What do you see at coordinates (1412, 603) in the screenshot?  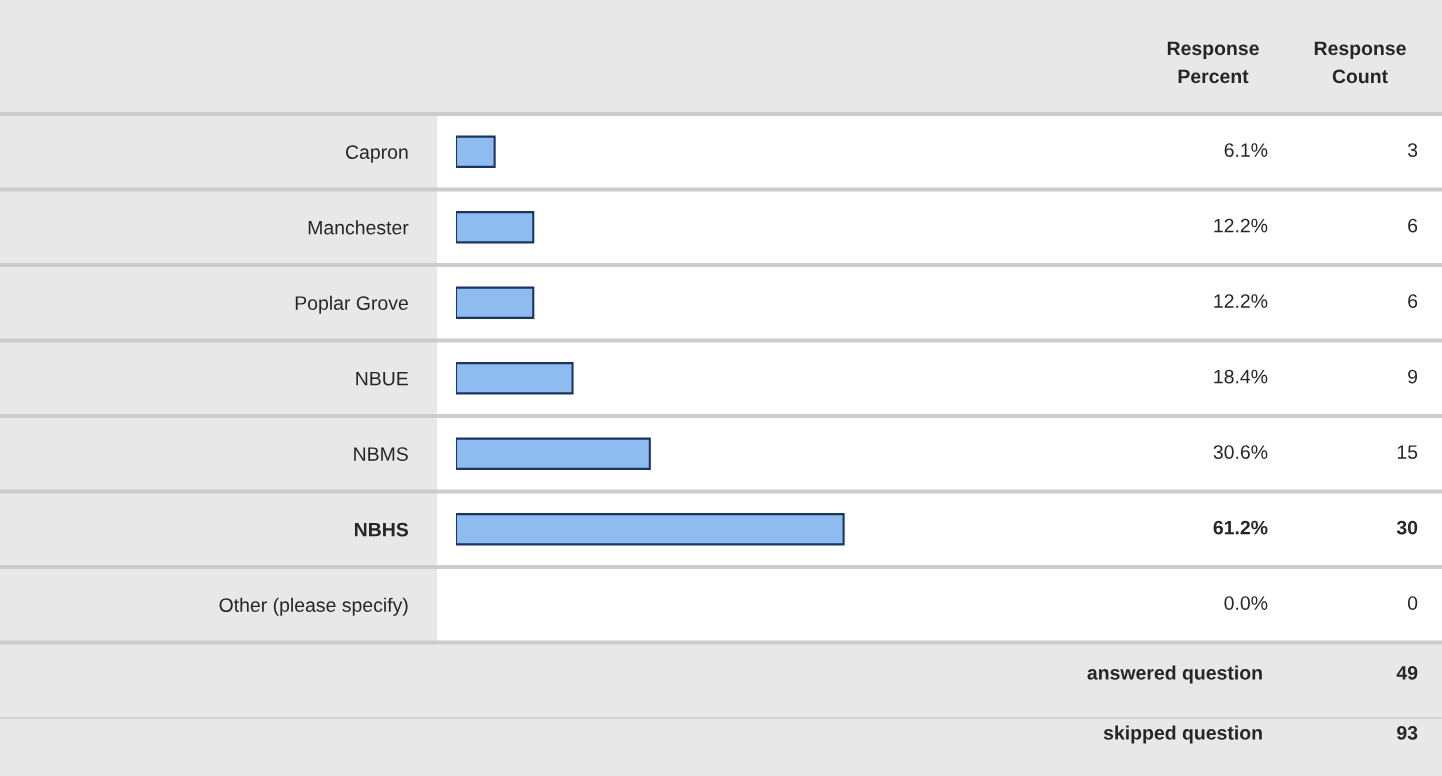 I see `text: 0` at bounding box center [1412, 603].